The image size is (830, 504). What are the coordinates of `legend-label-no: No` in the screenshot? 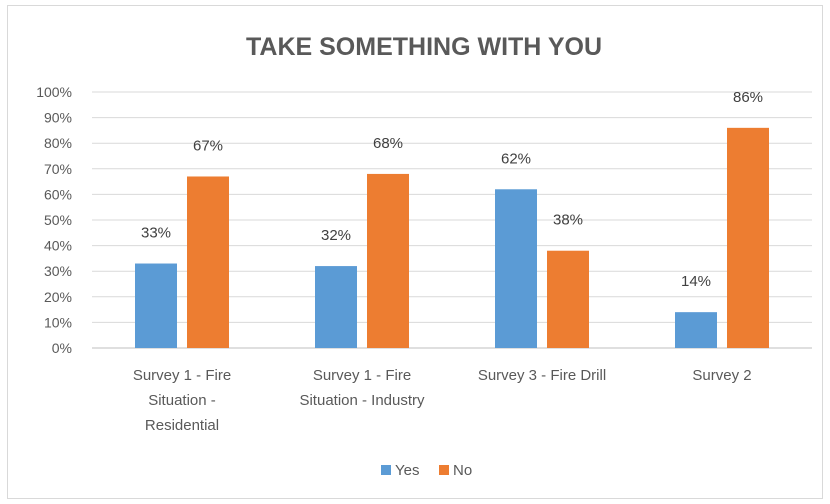 It's located at (462, 470).